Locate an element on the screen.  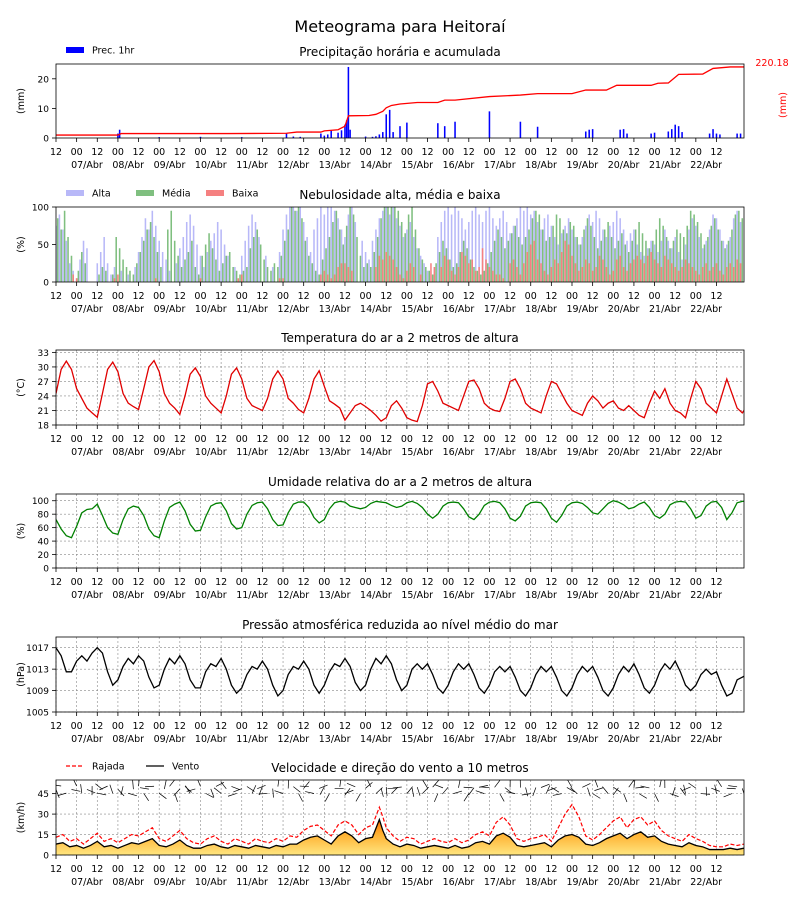
x-date-label: 18/Abr is located at coordinates (541, 165).